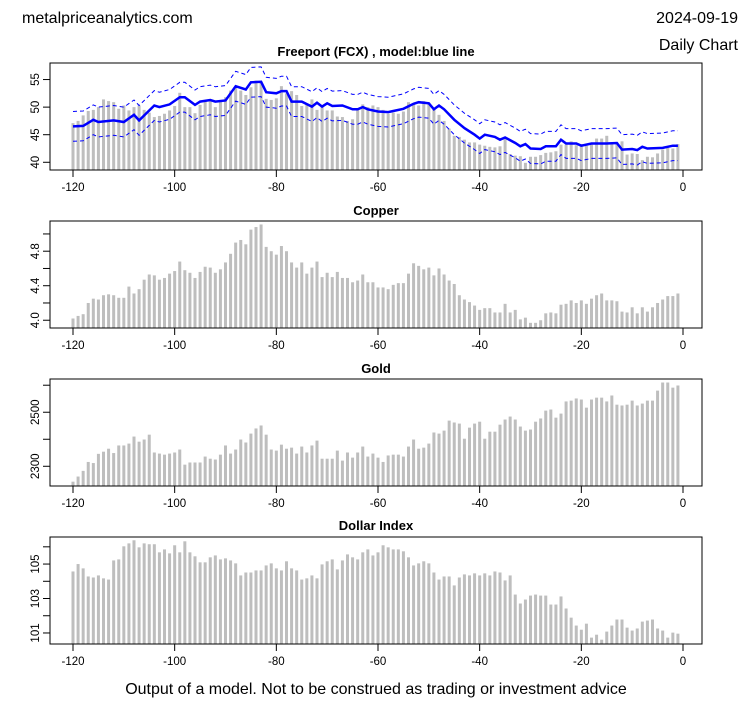  What do you see at coordinates (107, 18) in the screenshot?
I see `site-name: metalpriceanalytics.com` at bounding box center [107, 18].